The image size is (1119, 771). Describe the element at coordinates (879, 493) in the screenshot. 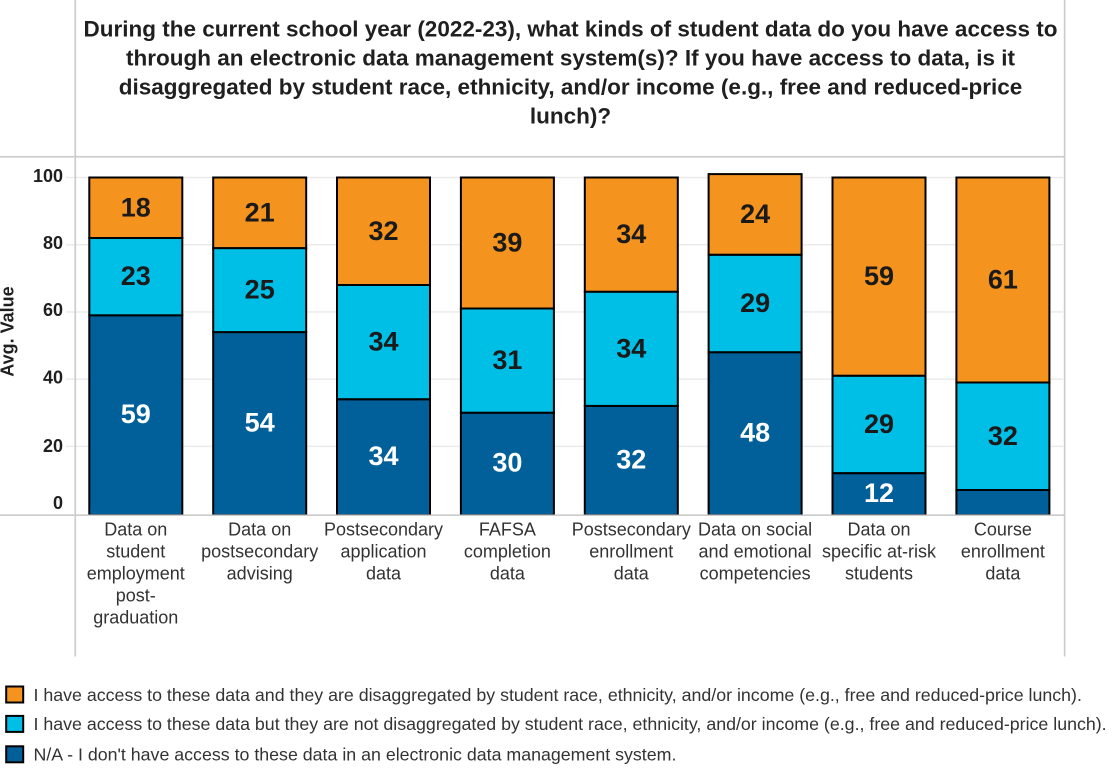

I see `svg-text: 12` at that location.